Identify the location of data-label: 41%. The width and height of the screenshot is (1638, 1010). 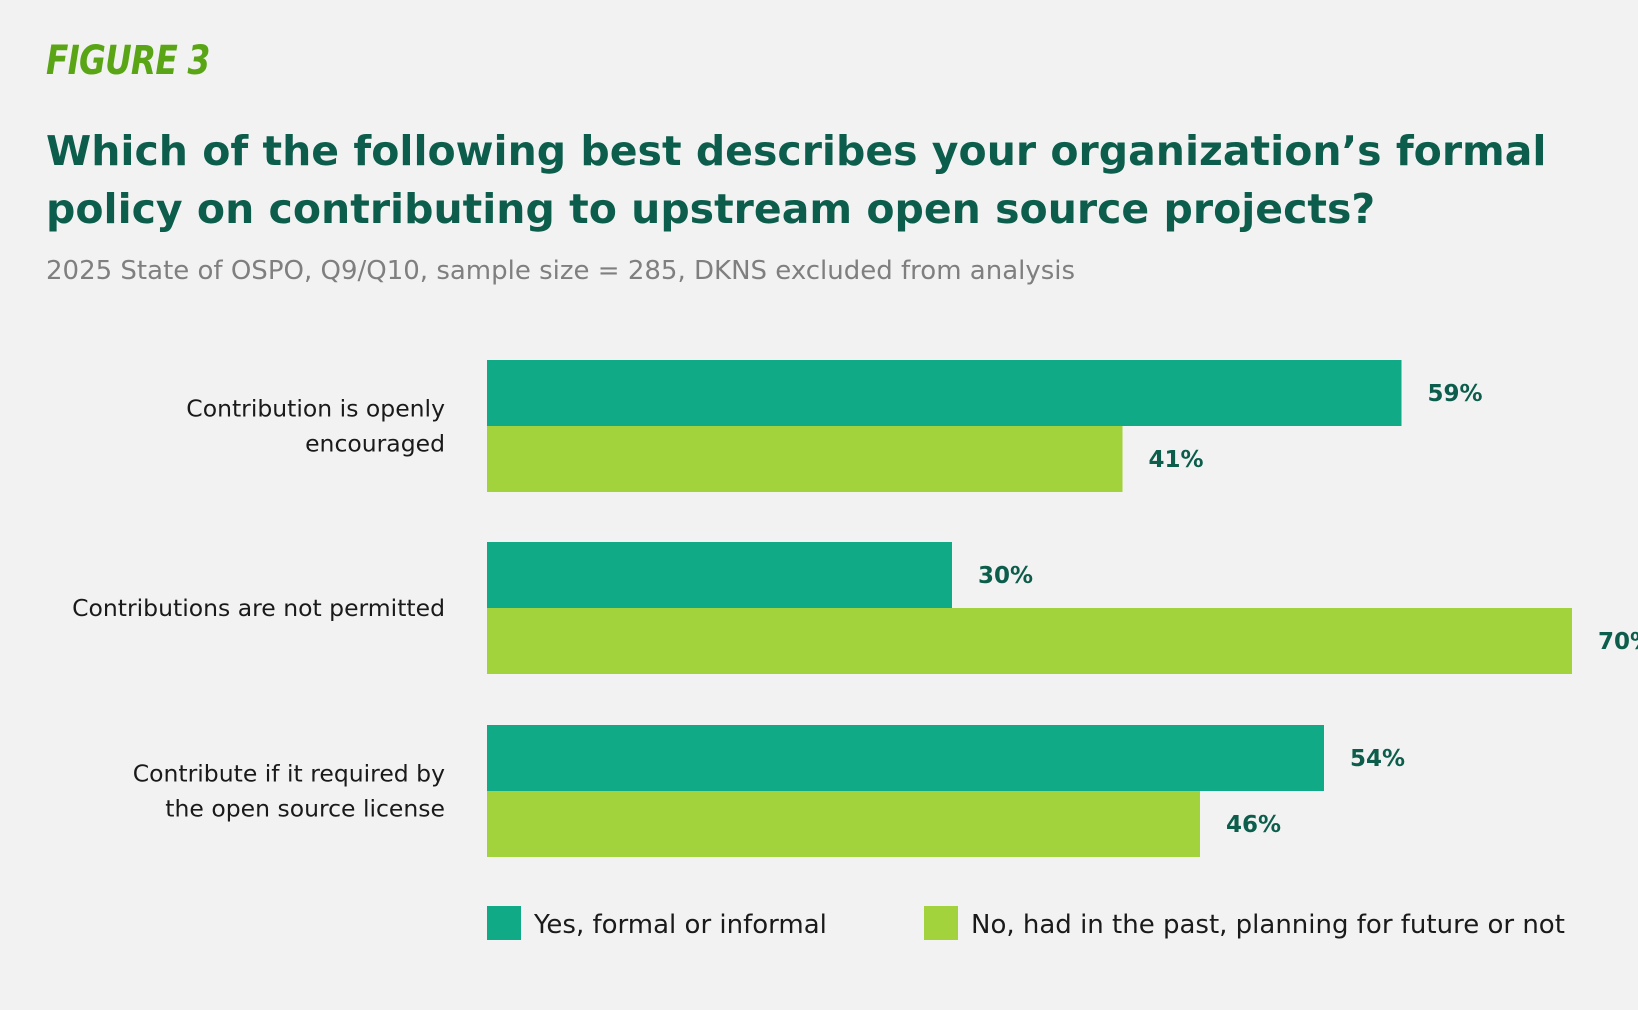
(1176, 460).